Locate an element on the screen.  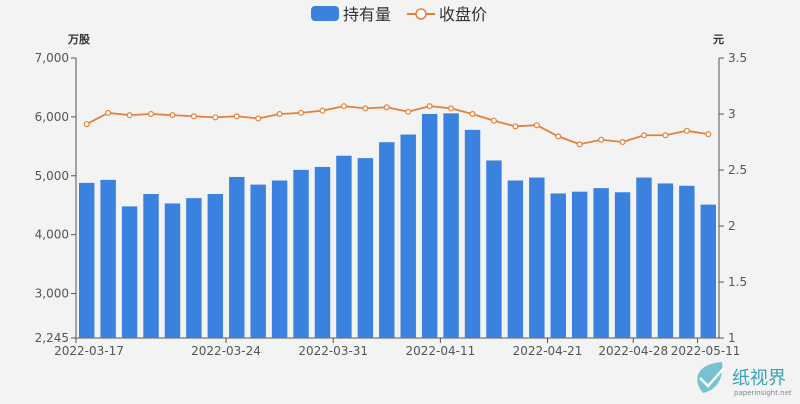
left-axis-ticks: 2,245 3,000 4,000 5,000 6,000 7,000 is located at coordinates (55, 198).